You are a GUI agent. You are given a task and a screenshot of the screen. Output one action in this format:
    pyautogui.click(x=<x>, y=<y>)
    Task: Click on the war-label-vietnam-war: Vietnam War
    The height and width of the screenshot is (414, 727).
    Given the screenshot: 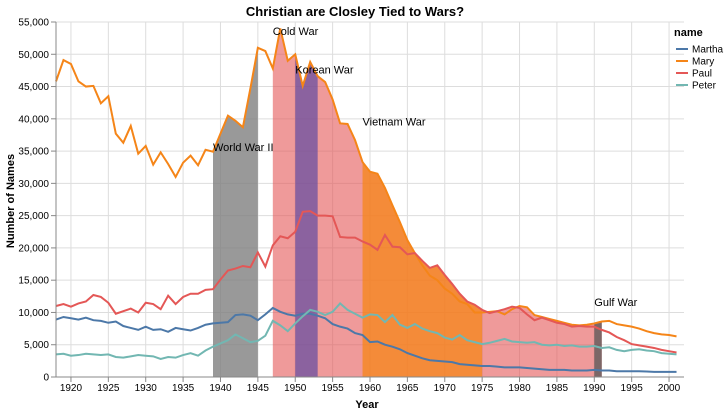 What is the action you would take?
    pyautogui.click(x=394, y=122)
    